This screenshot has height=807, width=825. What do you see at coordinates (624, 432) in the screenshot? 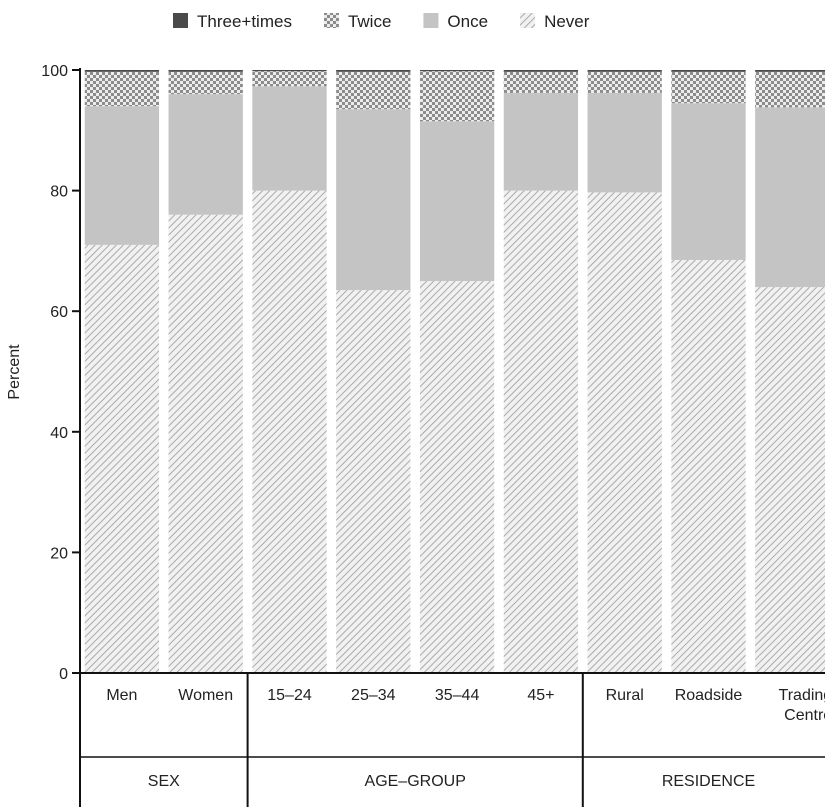
I see `bar-segment-never-rural` at bounding box center [624, 432].